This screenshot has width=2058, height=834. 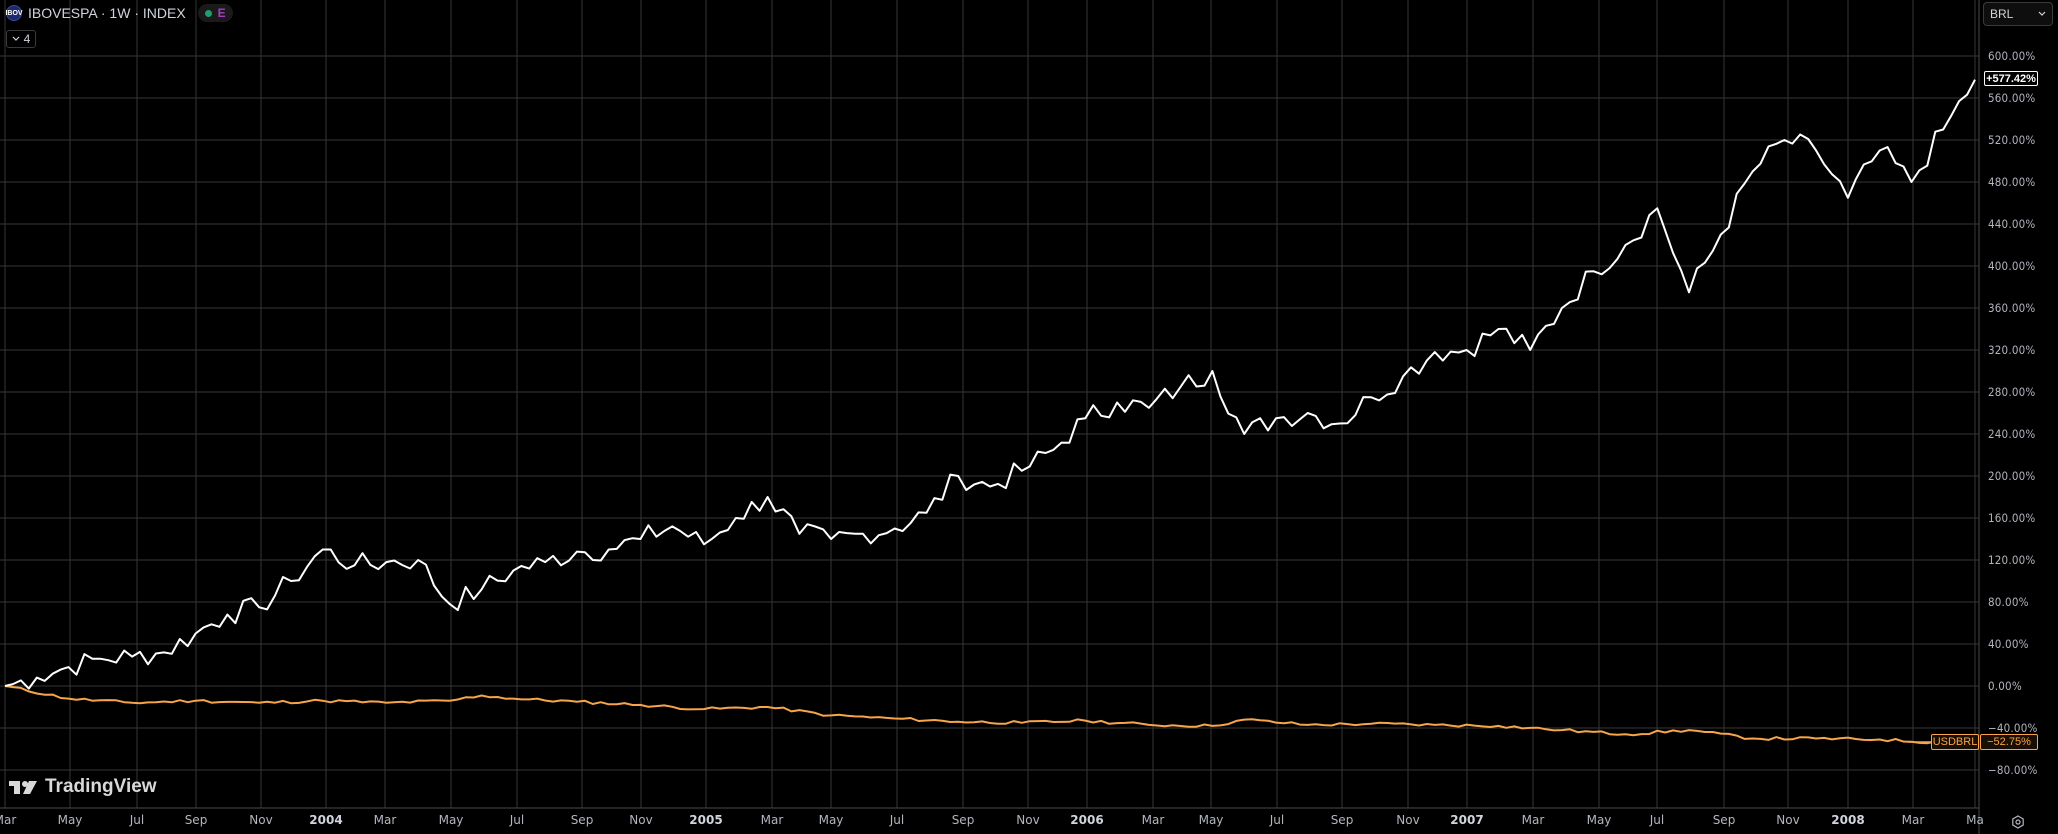 I want to click on price-axis-label: 320.00%, so click(x=2012, y=350).